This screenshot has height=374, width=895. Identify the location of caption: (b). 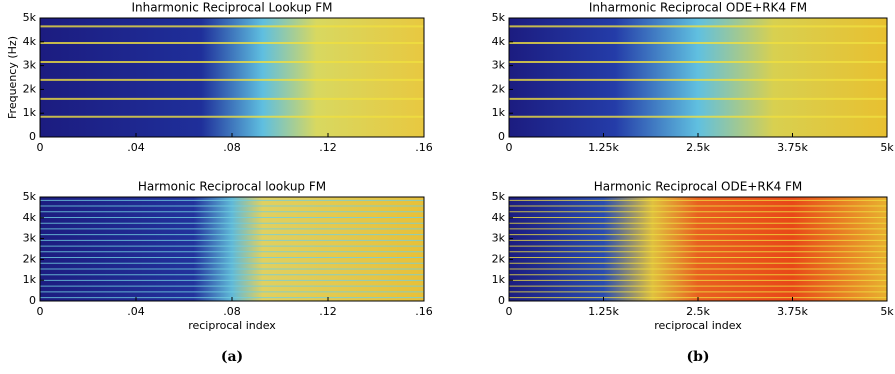
(697, 357).